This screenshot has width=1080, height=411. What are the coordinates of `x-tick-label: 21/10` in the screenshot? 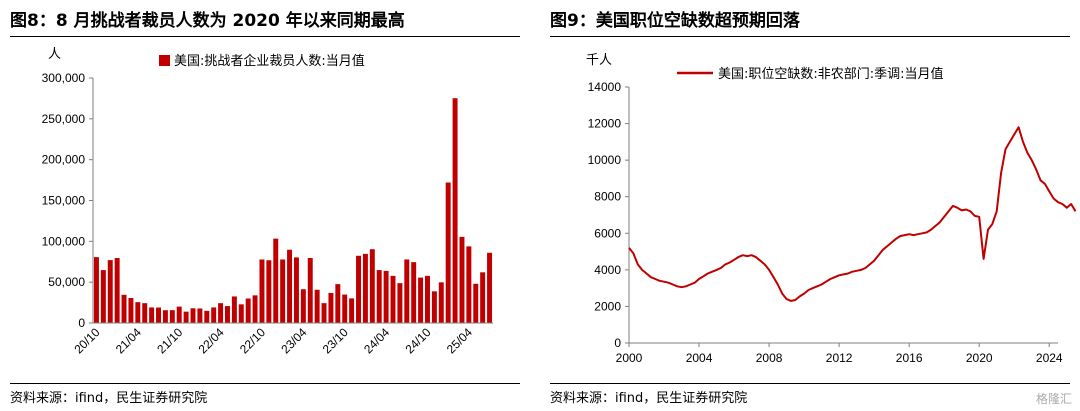 It's located at (169, 340).